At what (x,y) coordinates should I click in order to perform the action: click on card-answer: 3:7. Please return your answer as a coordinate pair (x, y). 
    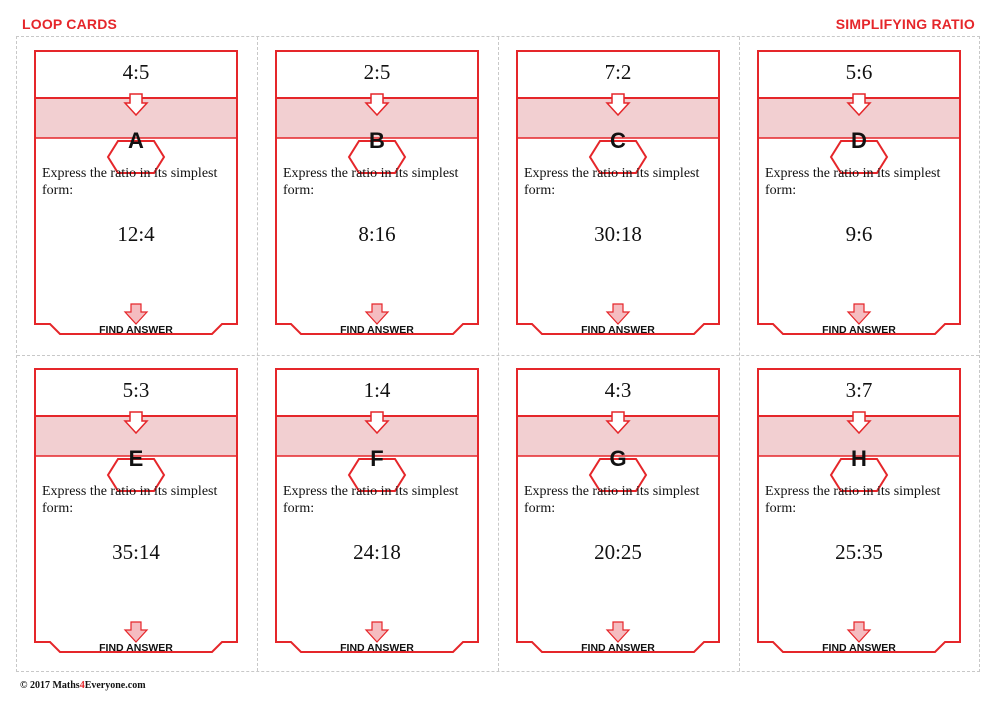
    Looking at the image, I should click on (859, 390).